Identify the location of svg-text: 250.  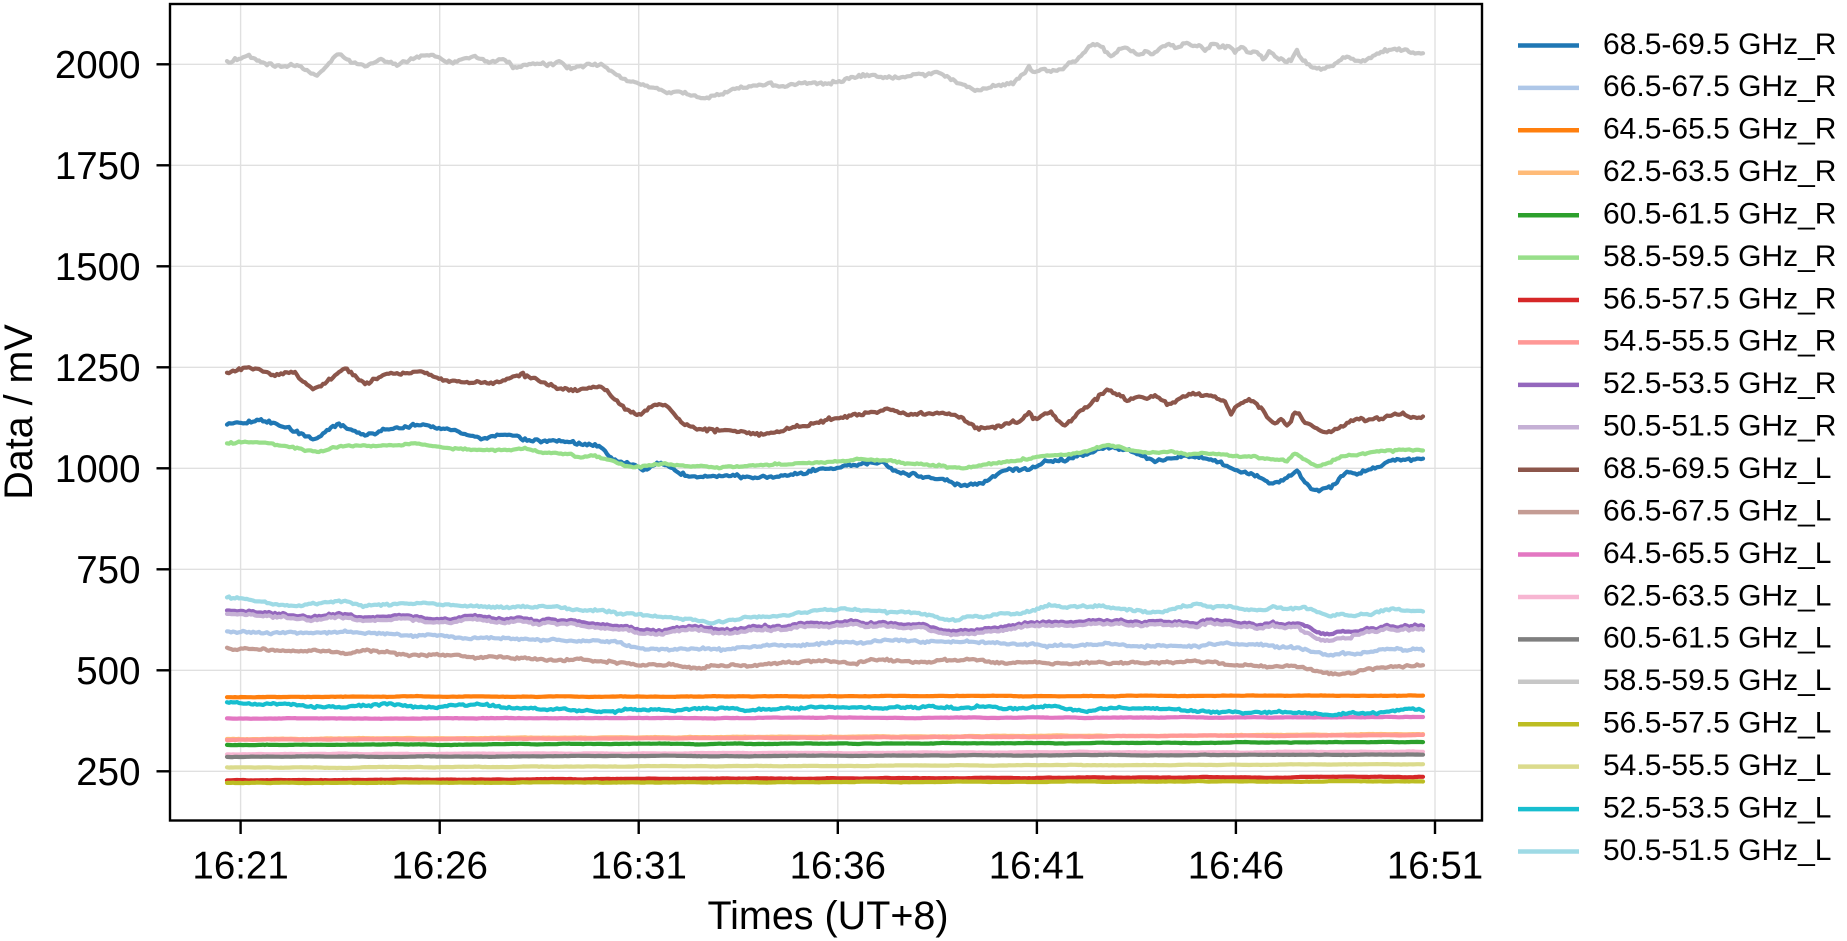
(108, 772).